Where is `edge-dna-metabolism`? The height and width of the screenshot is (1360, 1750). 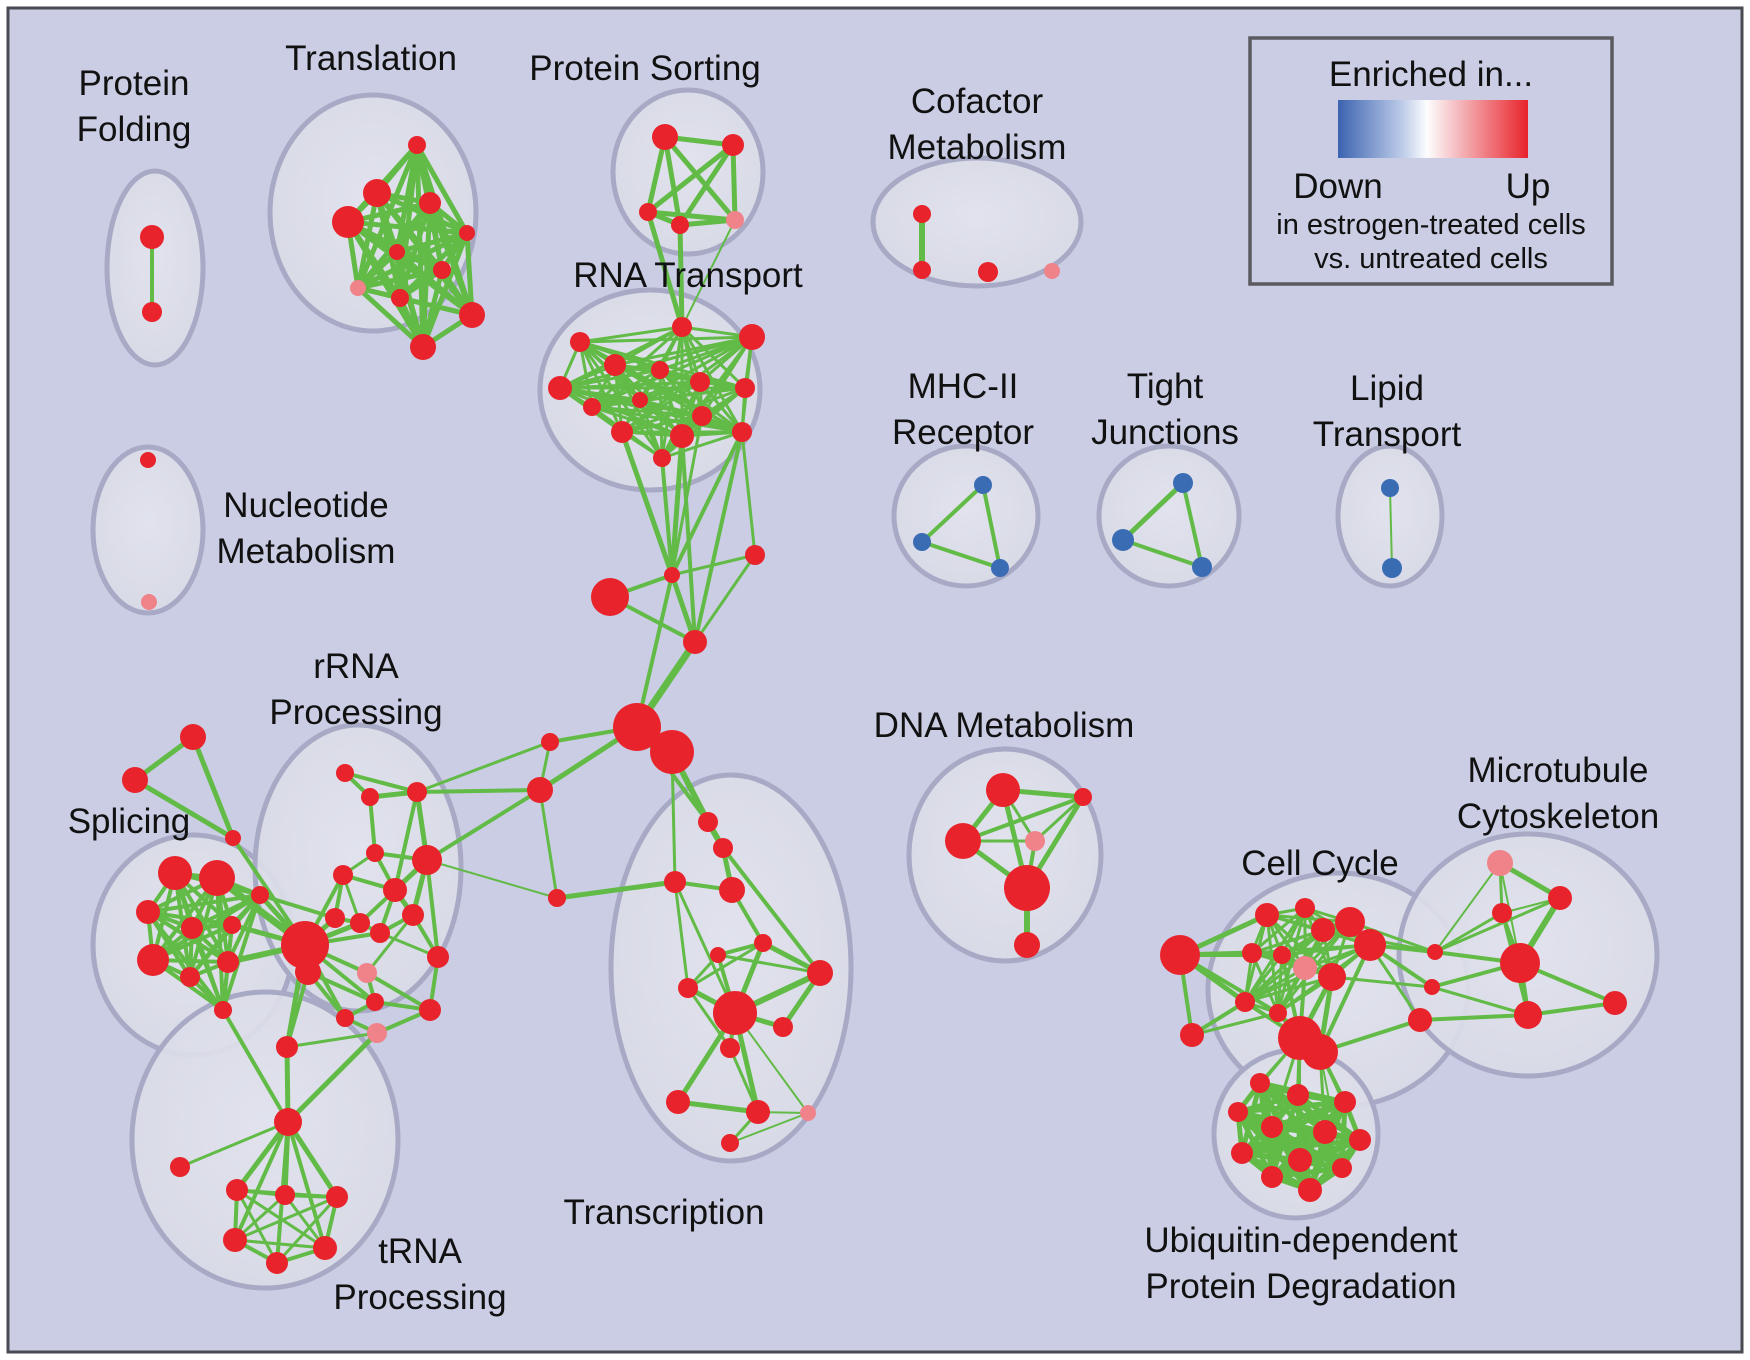 edge-dna-metabolism is located at coordinates (1023, 819).